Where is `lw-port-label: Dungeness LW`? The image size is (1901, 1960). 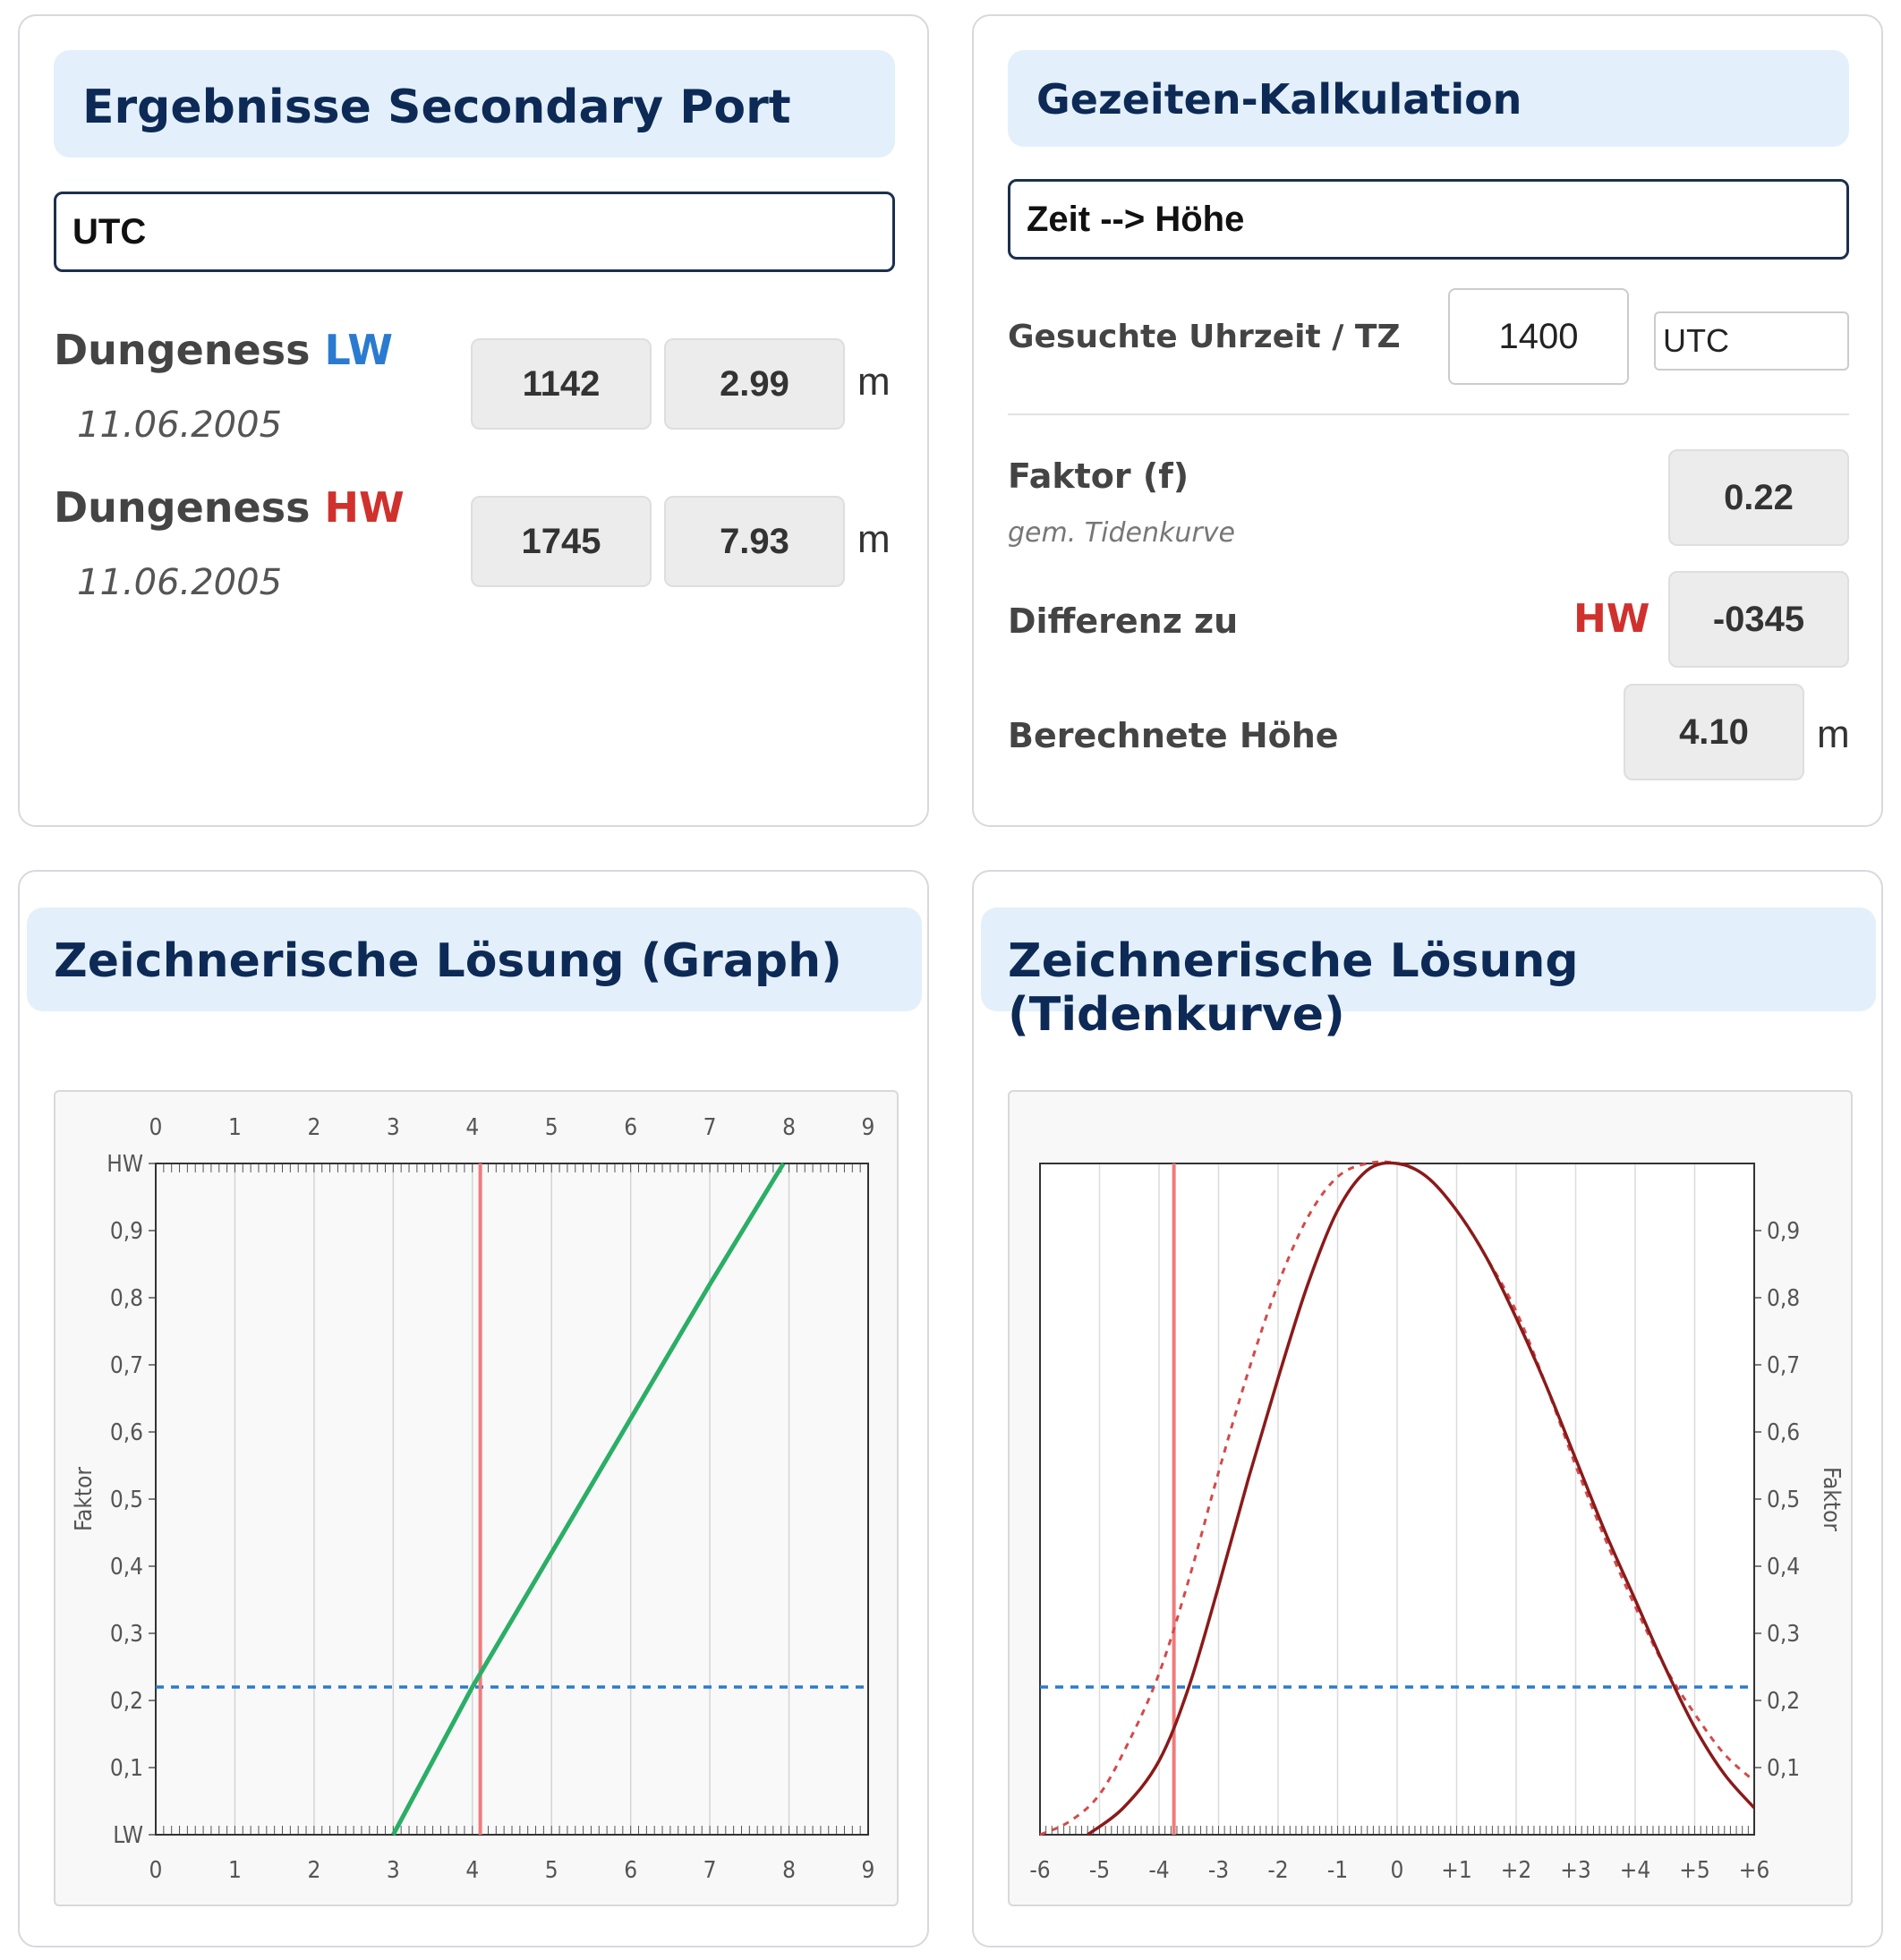 lw-port-label: Dungeness LW is located at coordinates (223, 350).